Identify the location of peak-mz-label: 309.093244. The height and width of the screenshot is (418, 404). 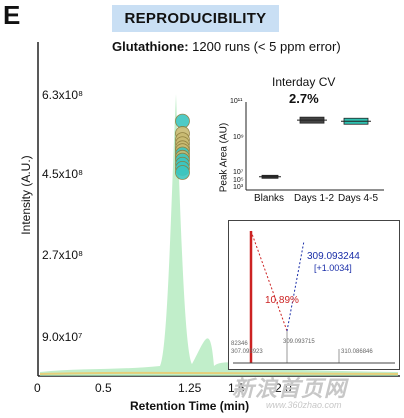
(333, 256).